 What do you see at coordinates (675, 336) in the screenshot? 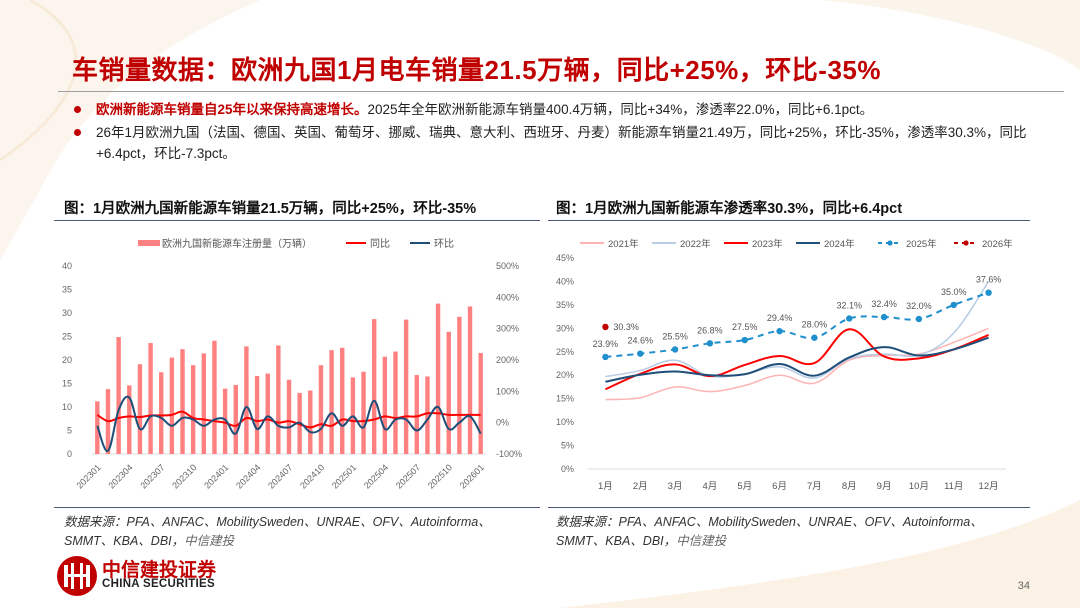
I see `data-label: 25.5%` at bounding box center [675, 336].